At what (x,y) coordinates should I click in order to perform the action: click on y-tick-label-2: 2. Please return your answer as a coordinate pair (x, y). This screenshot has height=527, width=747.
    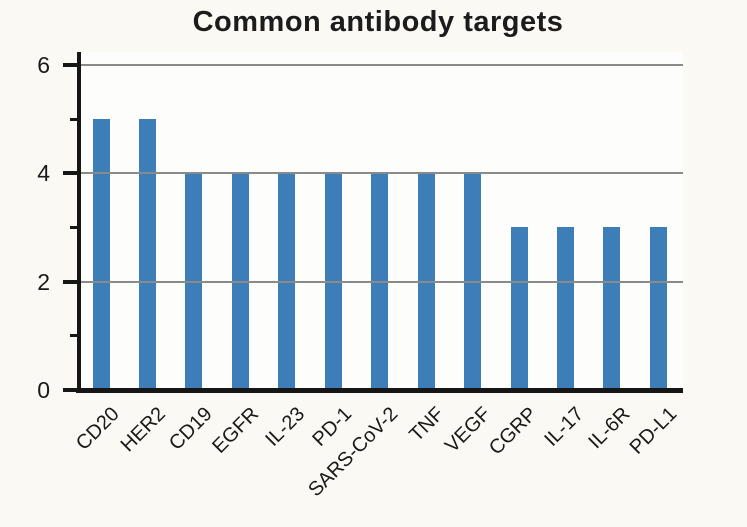
    Looking at the image, I should click on (43, 281).